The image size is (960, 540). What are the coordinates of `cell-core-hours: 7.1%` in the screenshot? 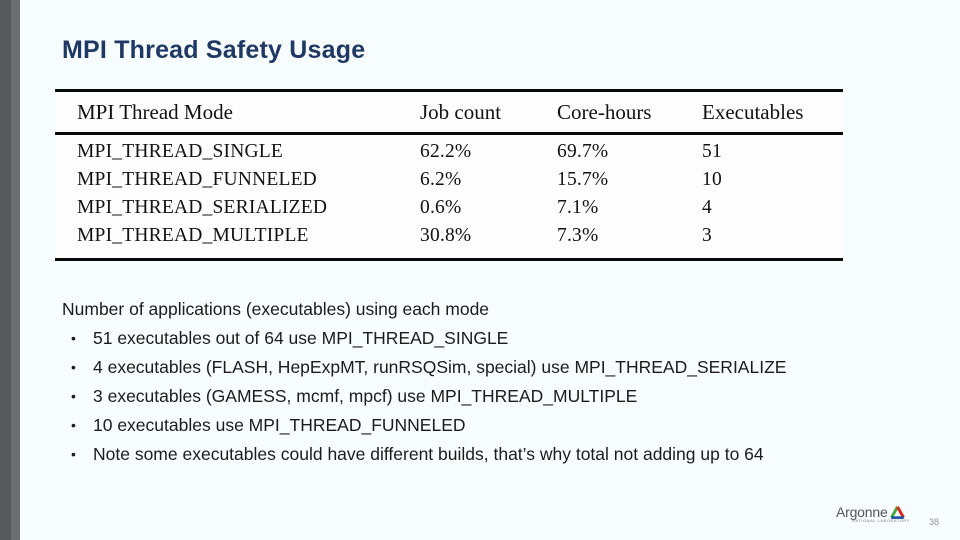 It's located at (578, 207).